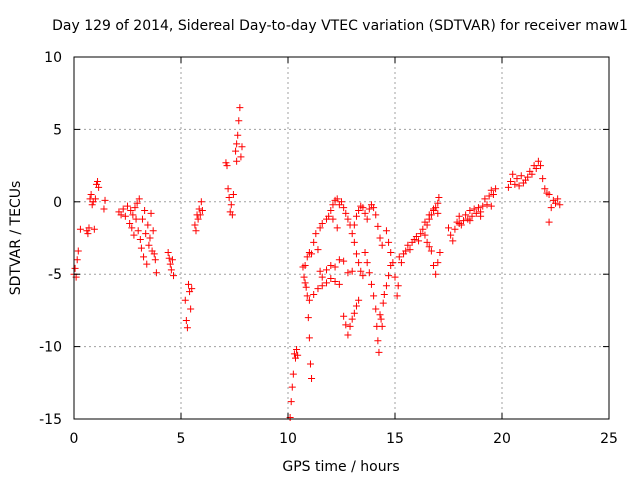 The width and height of the screenshot is (640, 480). I want to click on x-tick-label: 10, so click(288, 439).